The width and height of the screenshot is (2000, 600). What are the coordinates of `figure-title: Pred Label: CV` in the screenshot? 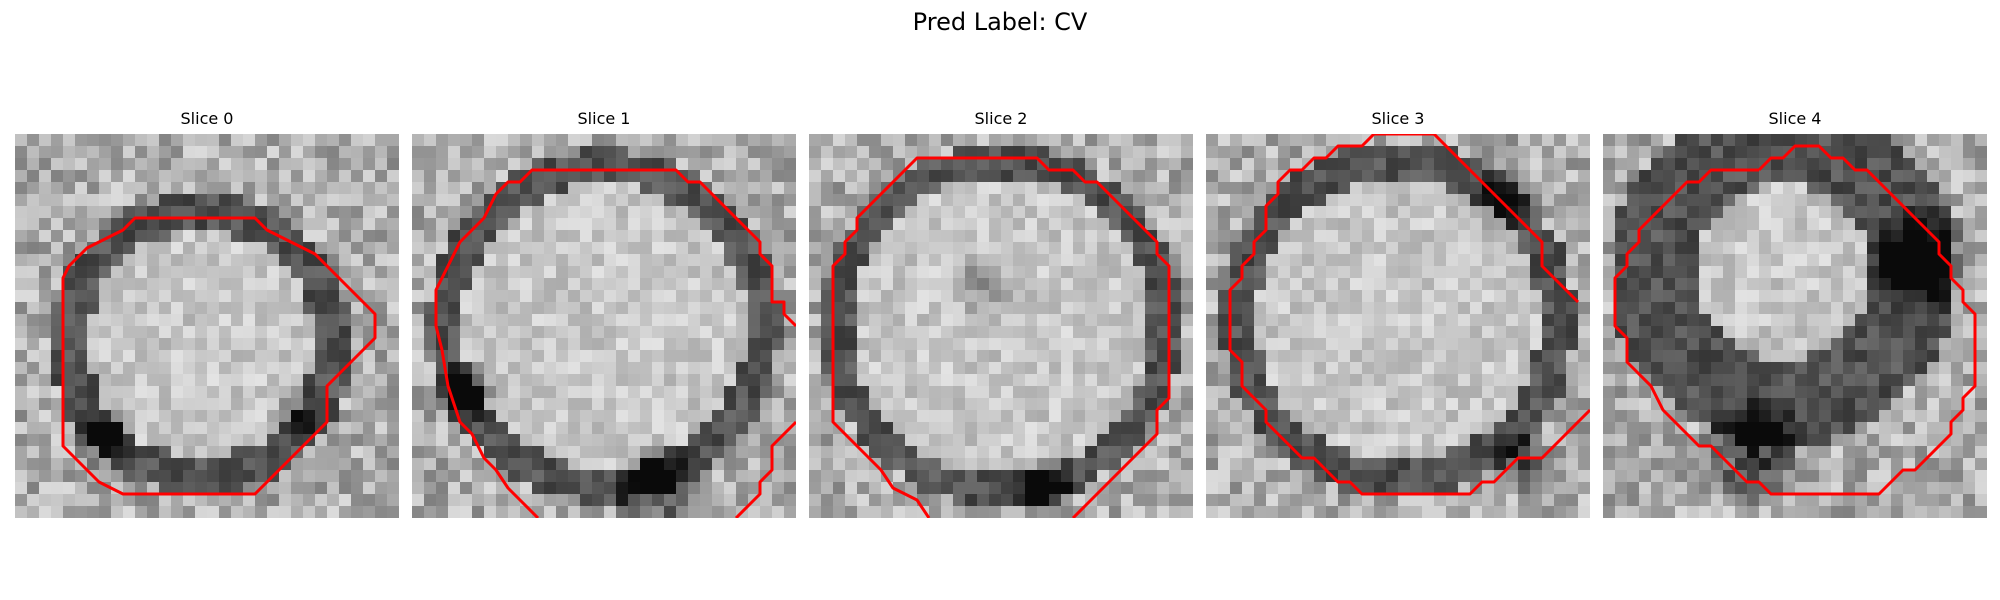 It's located at (1000, 22).